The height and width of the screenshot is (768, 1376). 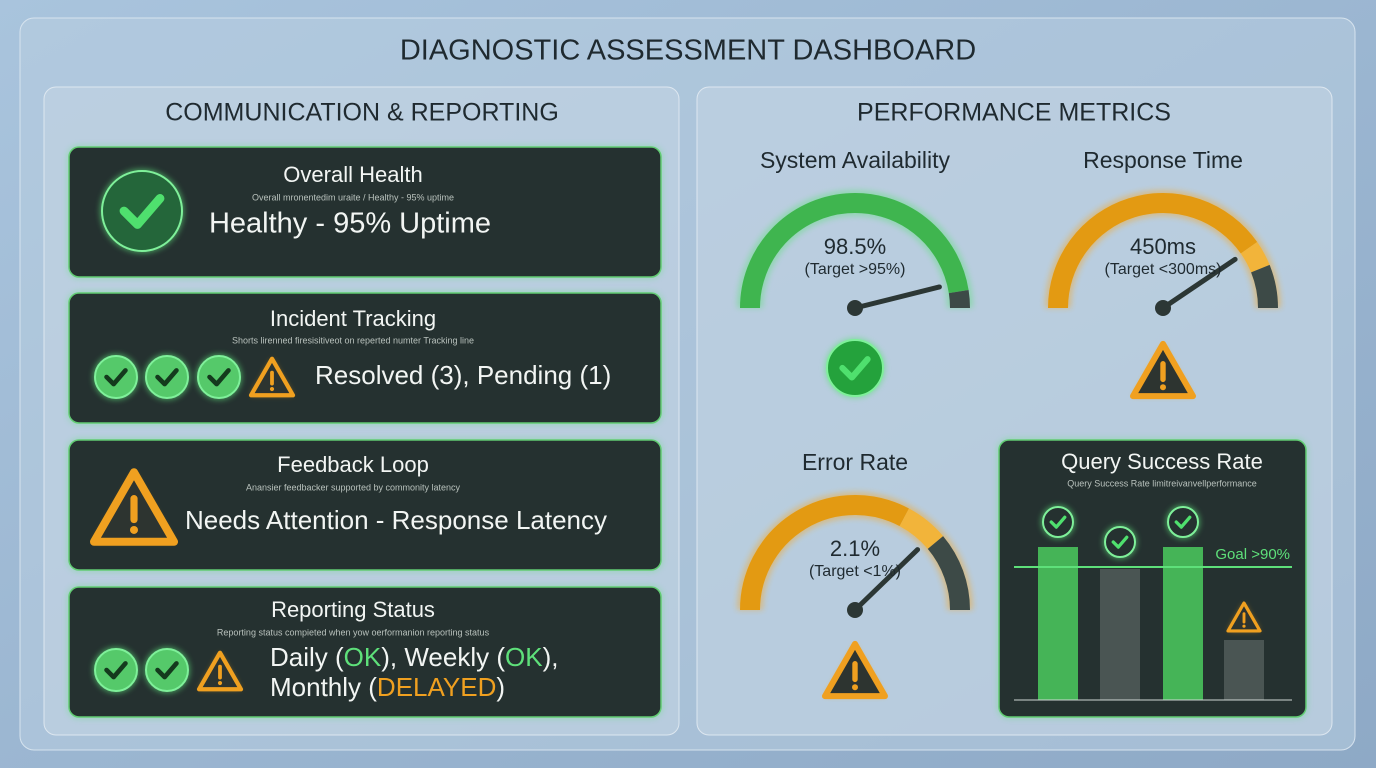 I want to click on card-title: Incident Tracking, so click(x=353, y=318).